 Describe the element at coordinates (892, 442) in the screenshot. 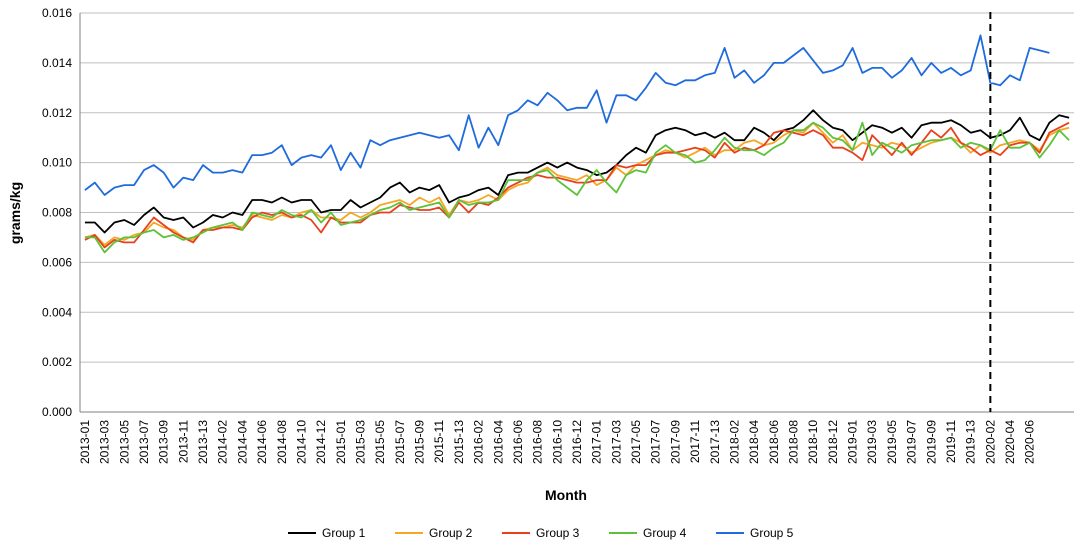

I see `x-tick-label: 2019-05` at that location.